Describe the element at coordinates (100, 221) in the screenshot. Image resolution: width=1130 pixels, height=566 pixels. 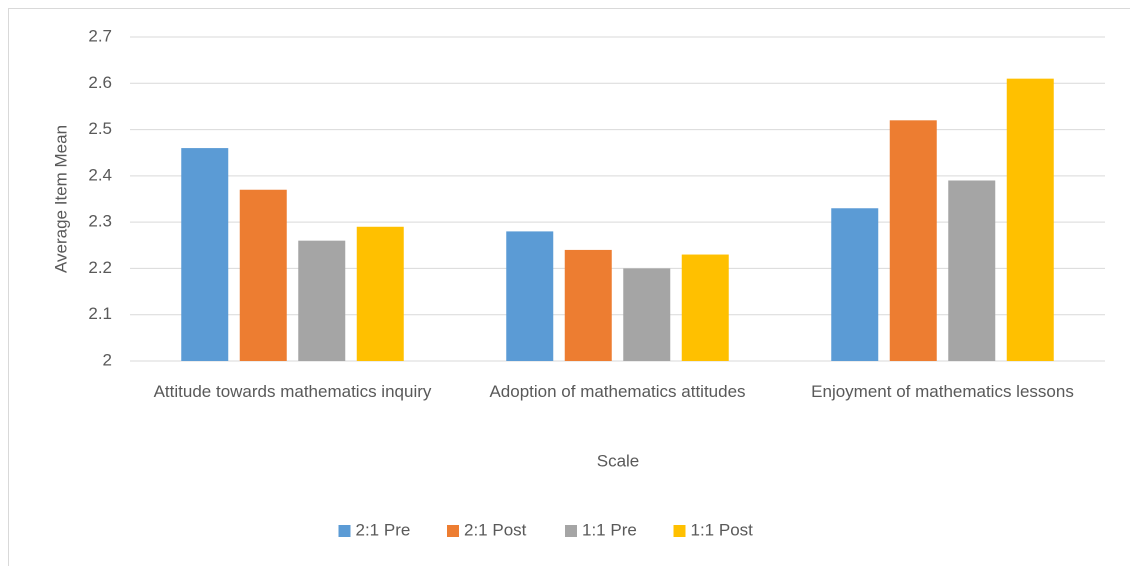
I see `y-tick-label: 2.3` at that location.